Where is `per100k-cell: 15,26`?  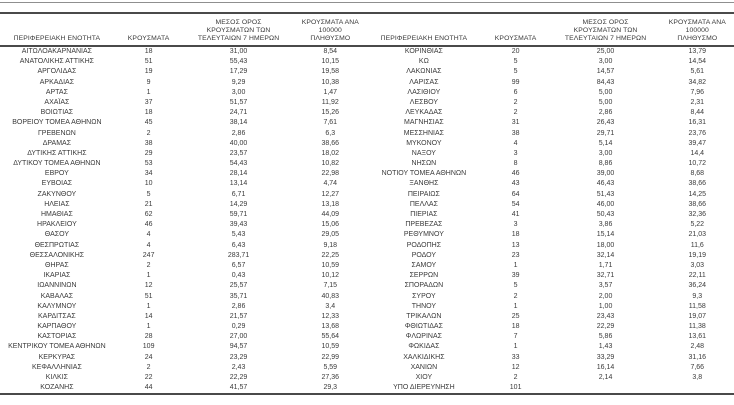 per100k-cell: 15,26 is located at coordinates (330, 113).